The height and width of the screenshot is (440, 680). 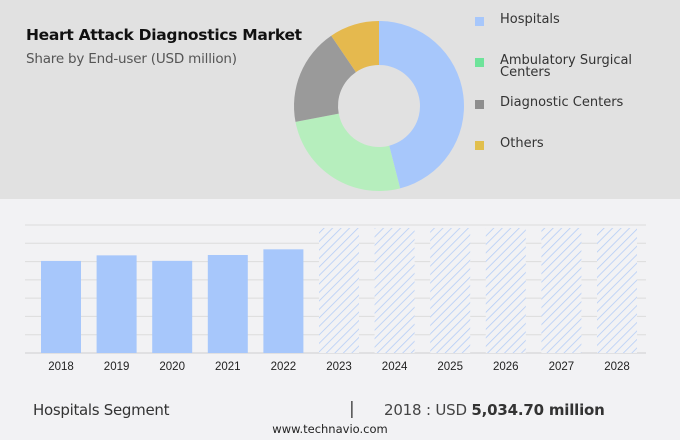 What do you see at coordinates (617, 367) in the screenshot?
I see `x-axis-label: 2028` at bounding box center [617, 367].